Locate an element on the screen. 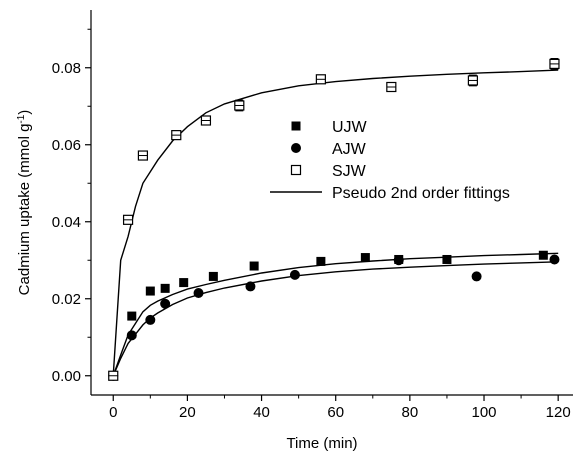  y-axis-title: Cadmium uptake (mmol g-1) is located at coordinates (25, 203).